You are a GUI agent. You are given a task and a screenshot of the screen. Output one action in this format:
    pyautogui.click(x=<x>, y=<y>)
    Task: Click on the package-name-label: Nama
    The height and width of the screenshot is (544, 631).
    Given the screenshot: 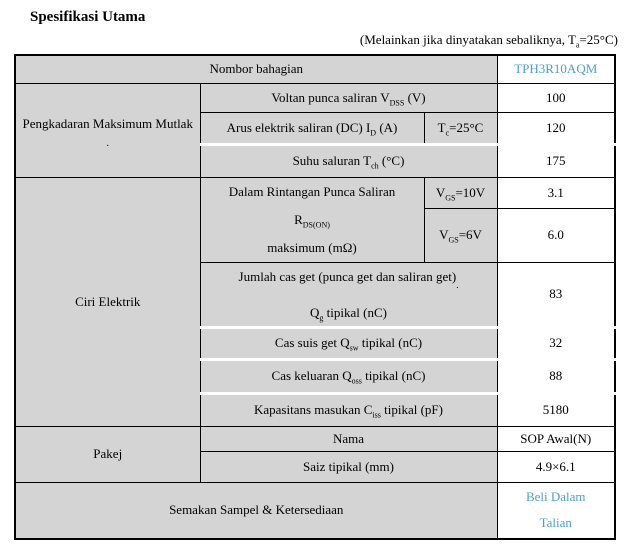 What is the action you would take?
    pyautogui.click(x=348, y=438)
    